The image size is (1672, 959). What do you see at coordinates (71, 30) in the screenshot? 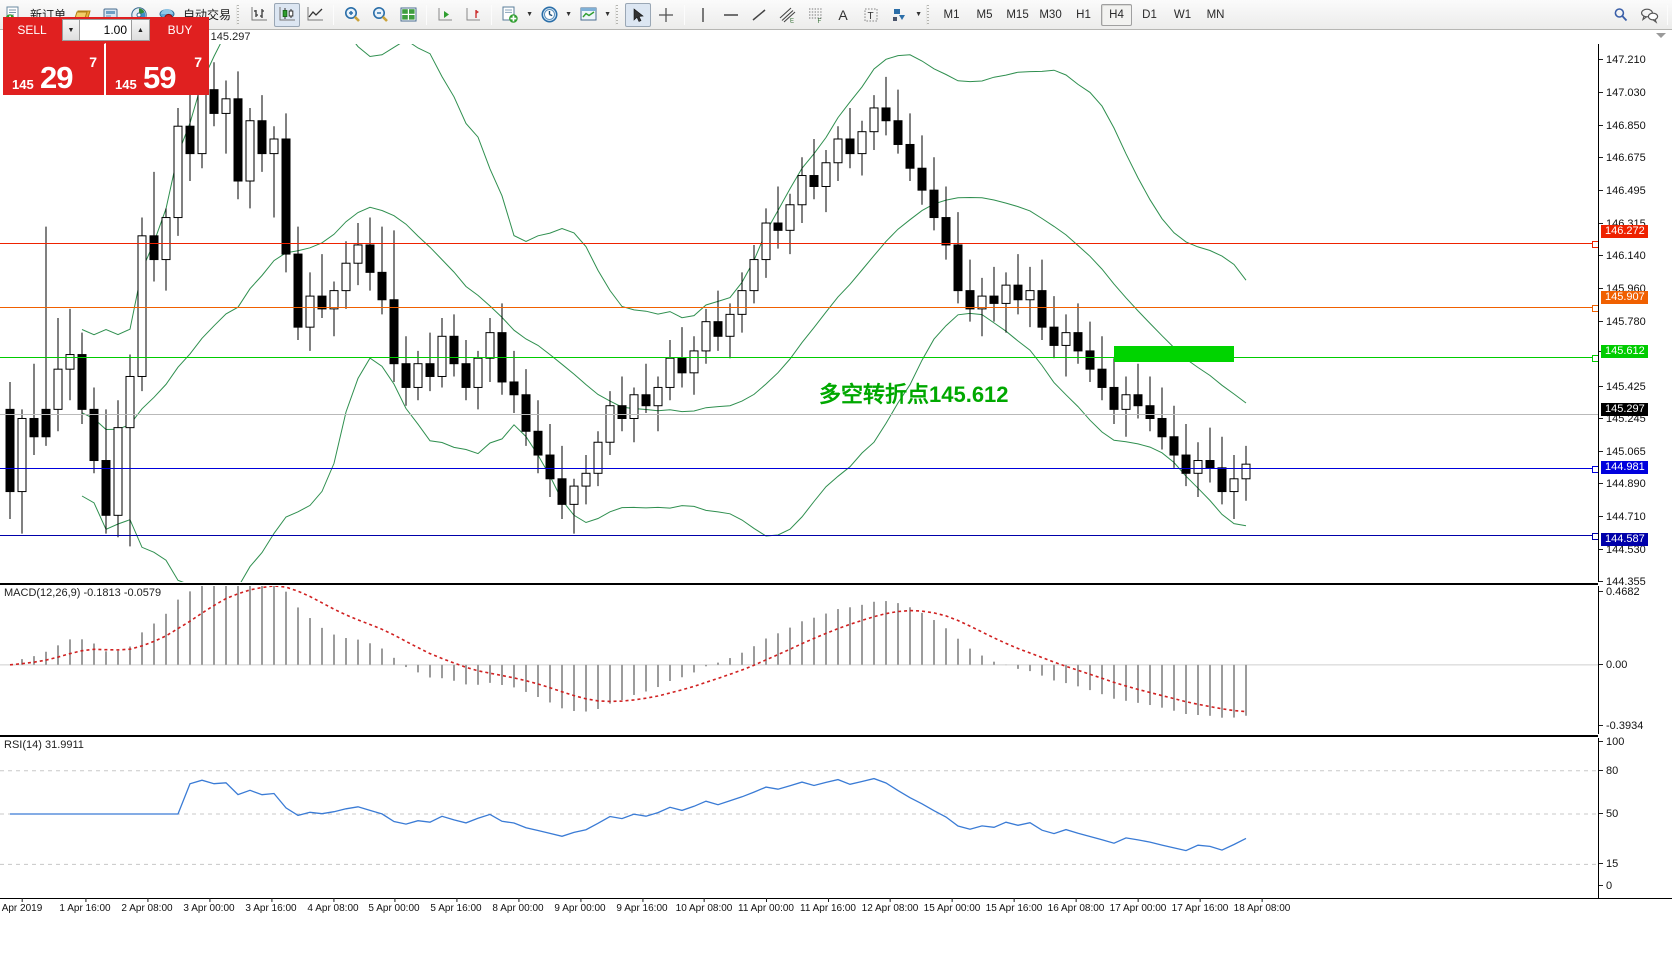
I see `volume-dropdown-icon: ▼` at bounding box center [71, 30].